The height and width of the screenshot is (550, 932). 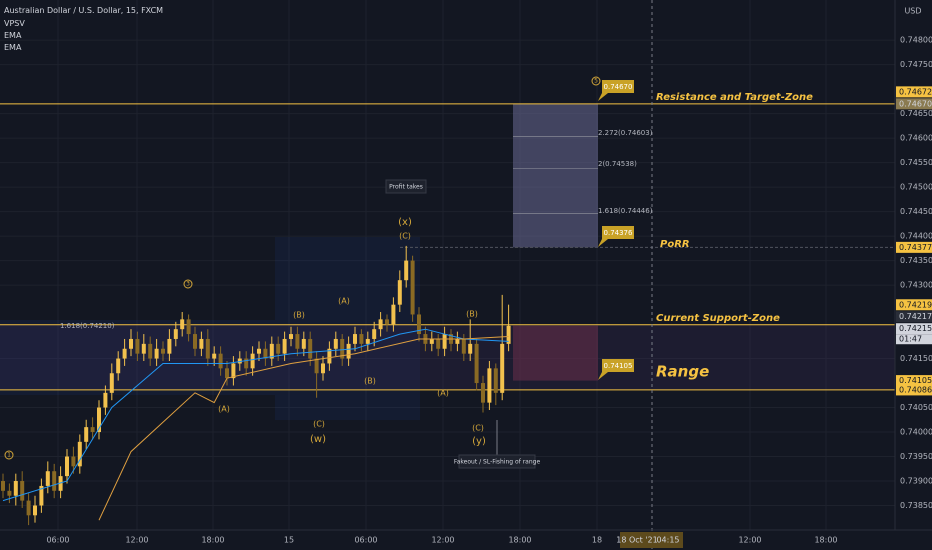 I want to click on y-tick-label: 0.74500, so click(x=916, y=187).